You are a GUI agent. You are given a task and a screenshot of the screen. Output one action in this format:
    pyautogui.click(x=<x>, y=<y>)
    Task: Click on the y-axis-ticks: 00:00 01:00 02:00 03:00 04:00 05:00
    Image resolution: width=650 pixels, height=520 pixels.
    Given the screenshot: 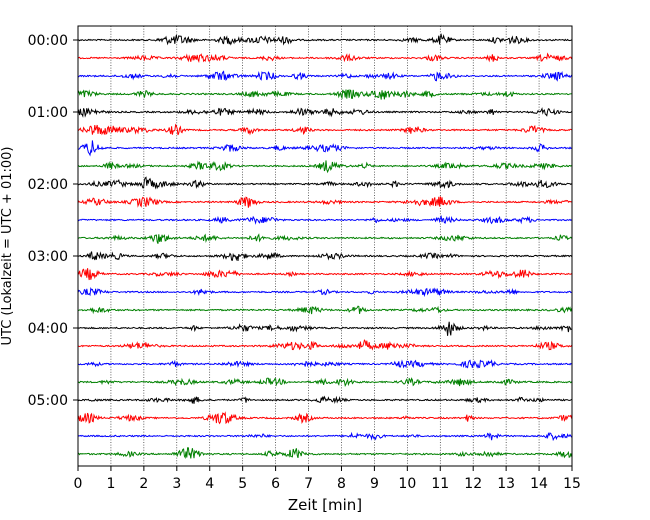 What is the action you would take?
    pyautogui.click(x=53, y=221)
    